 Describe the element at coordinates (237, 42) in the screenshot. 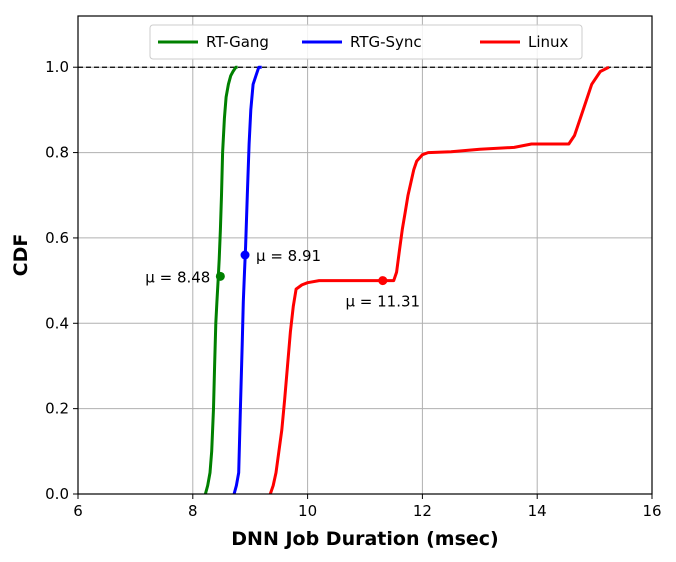

I see `rt-gang-legend-label: RT-Gang` at that location.